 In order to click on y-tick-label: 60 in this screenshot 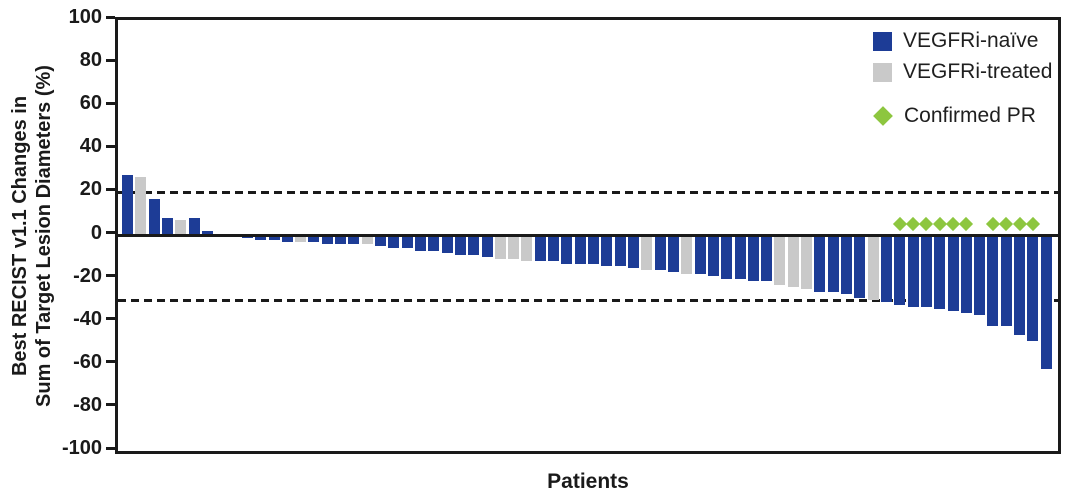, I will do `click(90, 103)`.